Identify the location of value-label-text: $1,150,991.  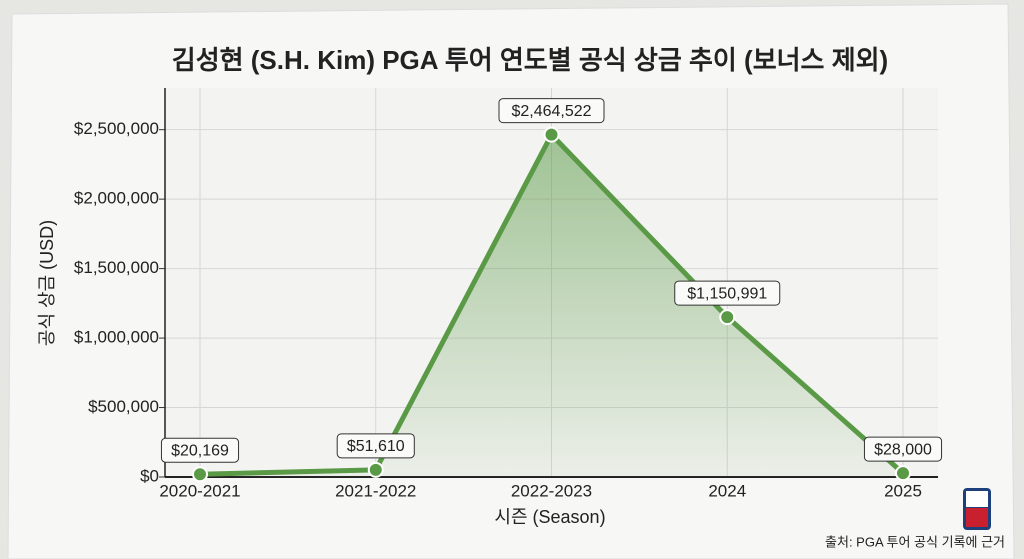
(727, 293).